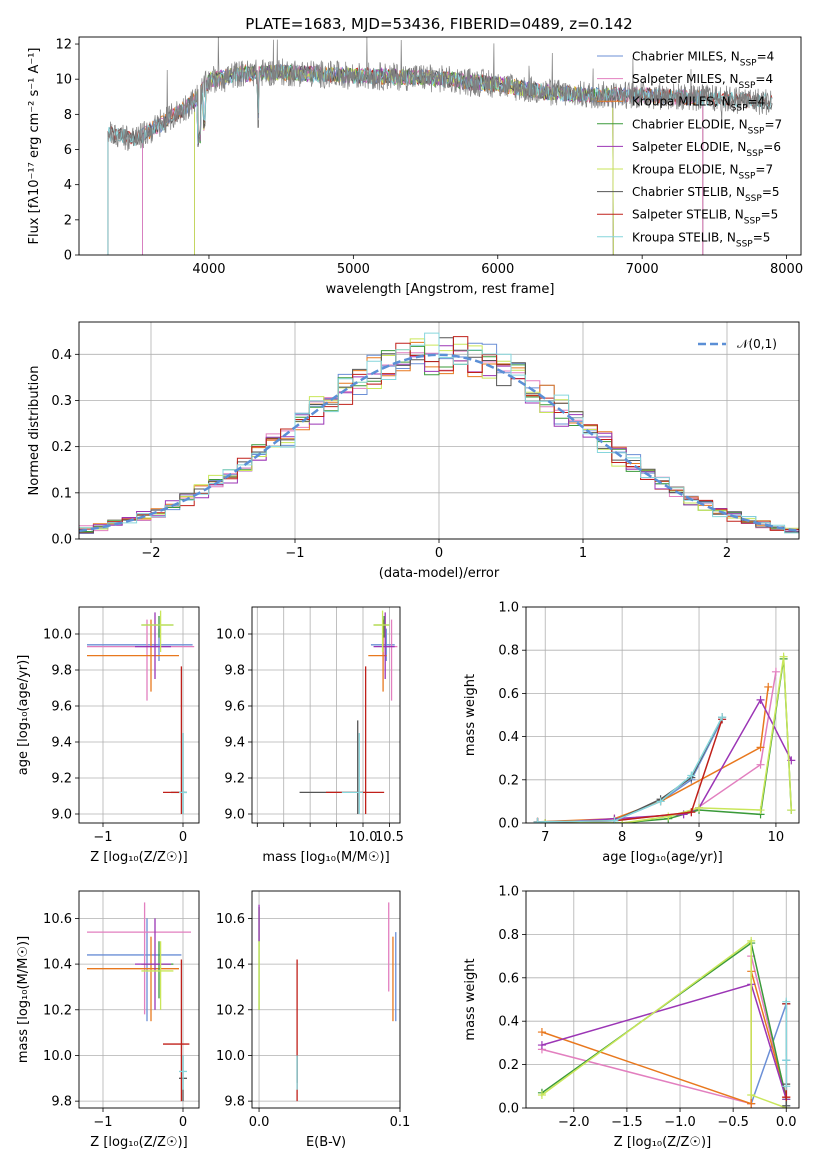 Image resolution: width=819 pixels, height=1170 pixels. I want to click on y-tick-label: 0.1, so click(61, 493).